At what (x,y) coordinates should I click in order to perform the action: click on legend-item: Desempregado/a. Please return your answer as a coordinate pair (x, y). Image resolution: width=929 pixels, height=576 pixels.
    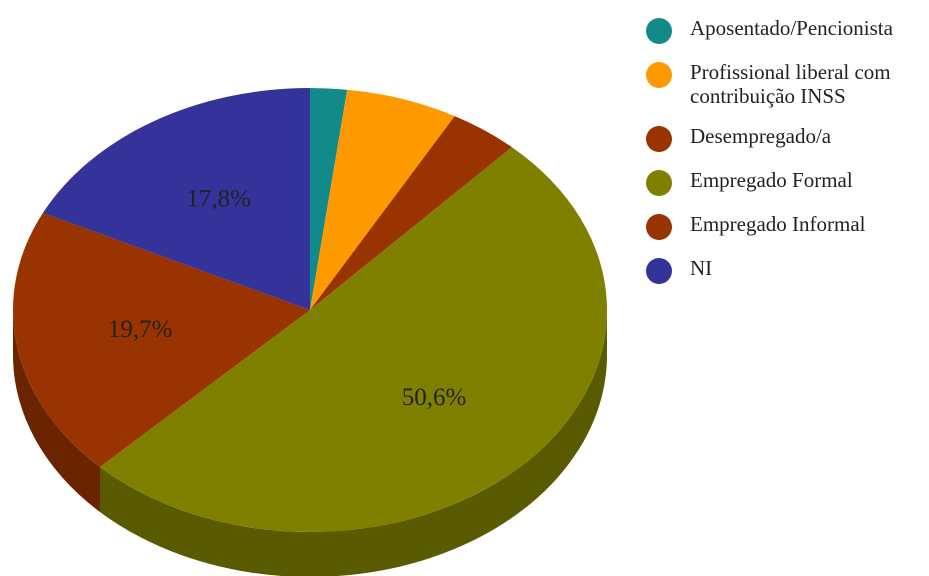
    Looking at the image, I should click on (787, 138).